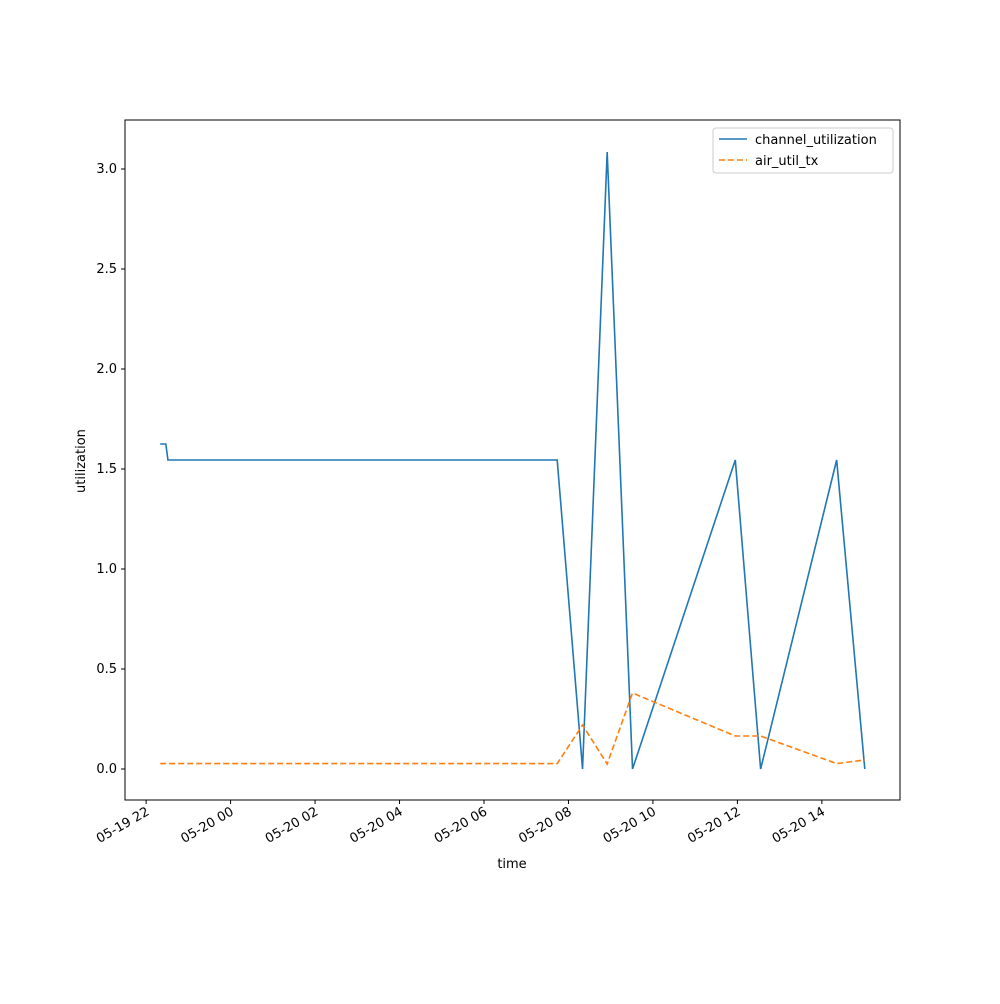 This screenshot has height=1004, width=1000. What do you see at coordinates (787, 161) in the screenshot?
I see `legend-label: air_util_tx` at bounding box center [787, 161].